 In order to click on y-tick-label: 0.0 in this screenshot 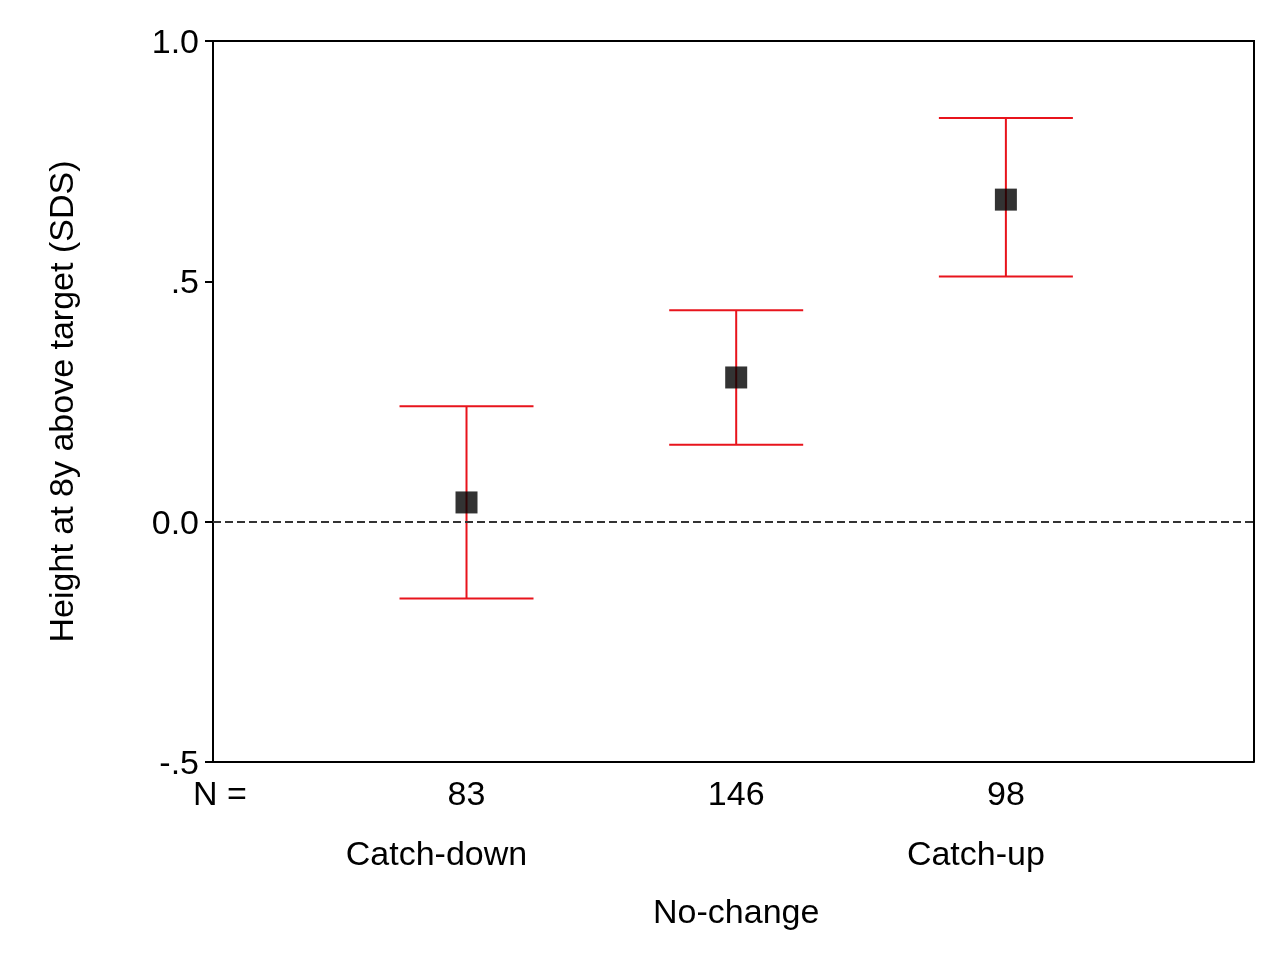, I will do `click(175, 521)`.